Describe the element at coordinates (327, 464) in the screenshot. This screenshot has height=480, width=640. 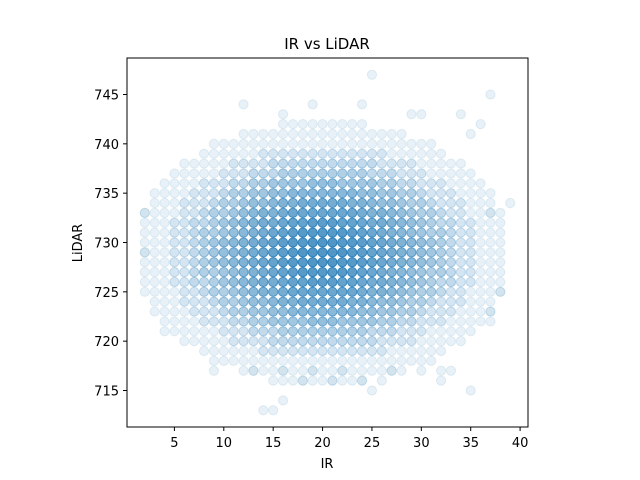
I see `x-axis-label: IR` at that location.